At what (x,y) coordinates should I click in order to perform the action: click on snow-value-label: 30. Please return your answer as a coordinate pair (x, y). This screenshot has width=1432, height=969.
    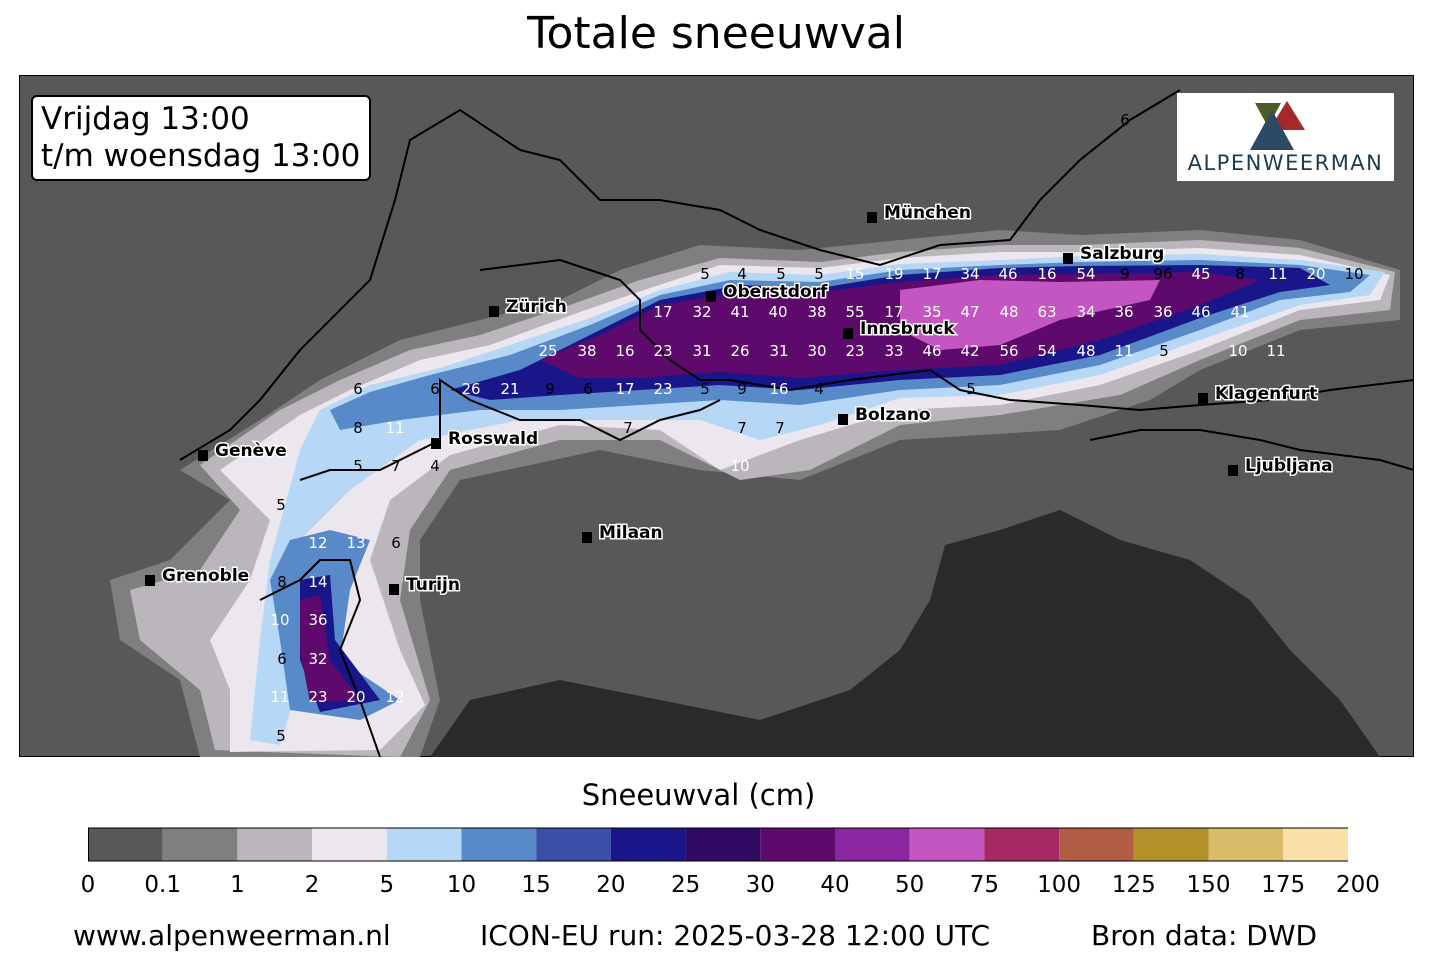
    Looking at the image, I should click on (816, 351).